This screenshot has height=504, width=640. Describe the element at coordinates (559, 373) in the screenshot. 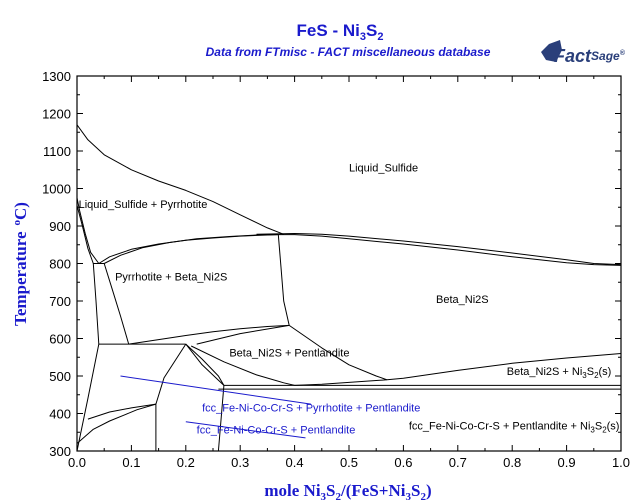

I see `phase-label: Beta_Ni2S + Ni3S2(s)` at that location.